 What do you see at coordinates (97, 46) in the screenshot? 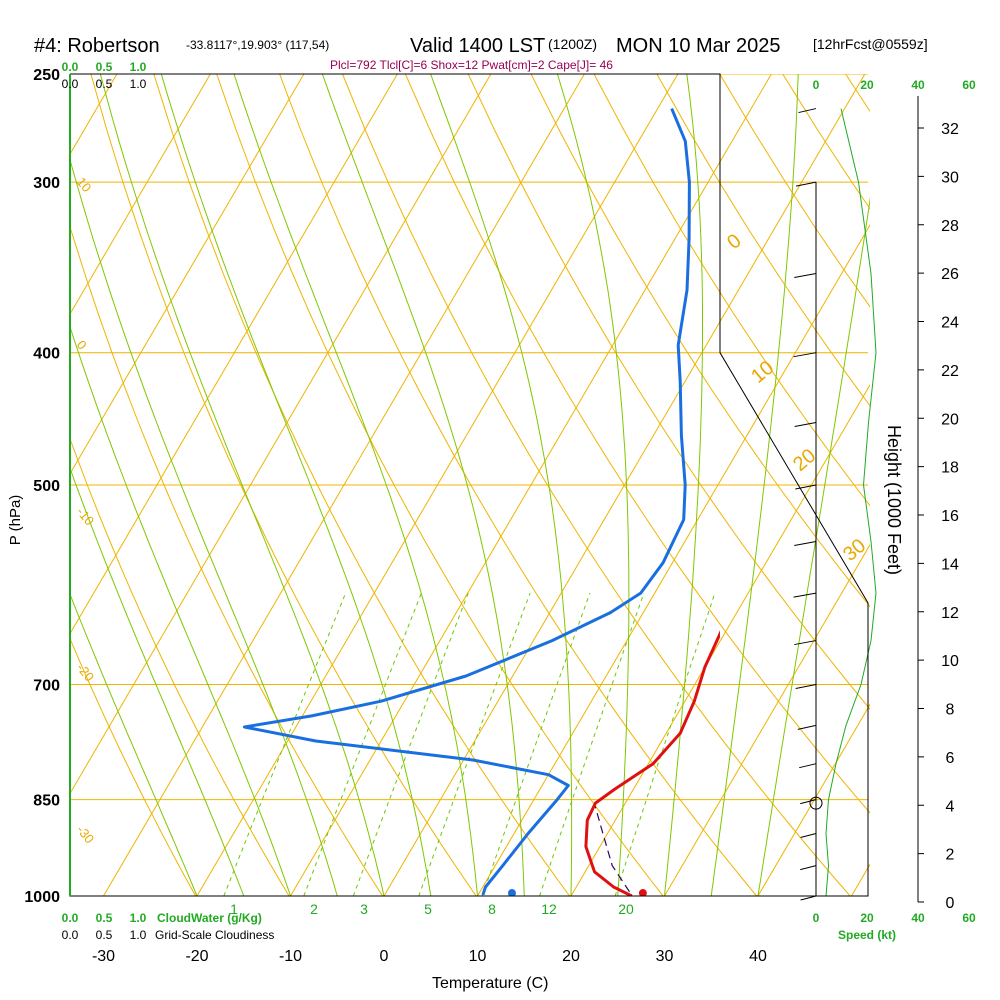
I see `station-title: #4: Robertson` at bounding box center [97, 46].